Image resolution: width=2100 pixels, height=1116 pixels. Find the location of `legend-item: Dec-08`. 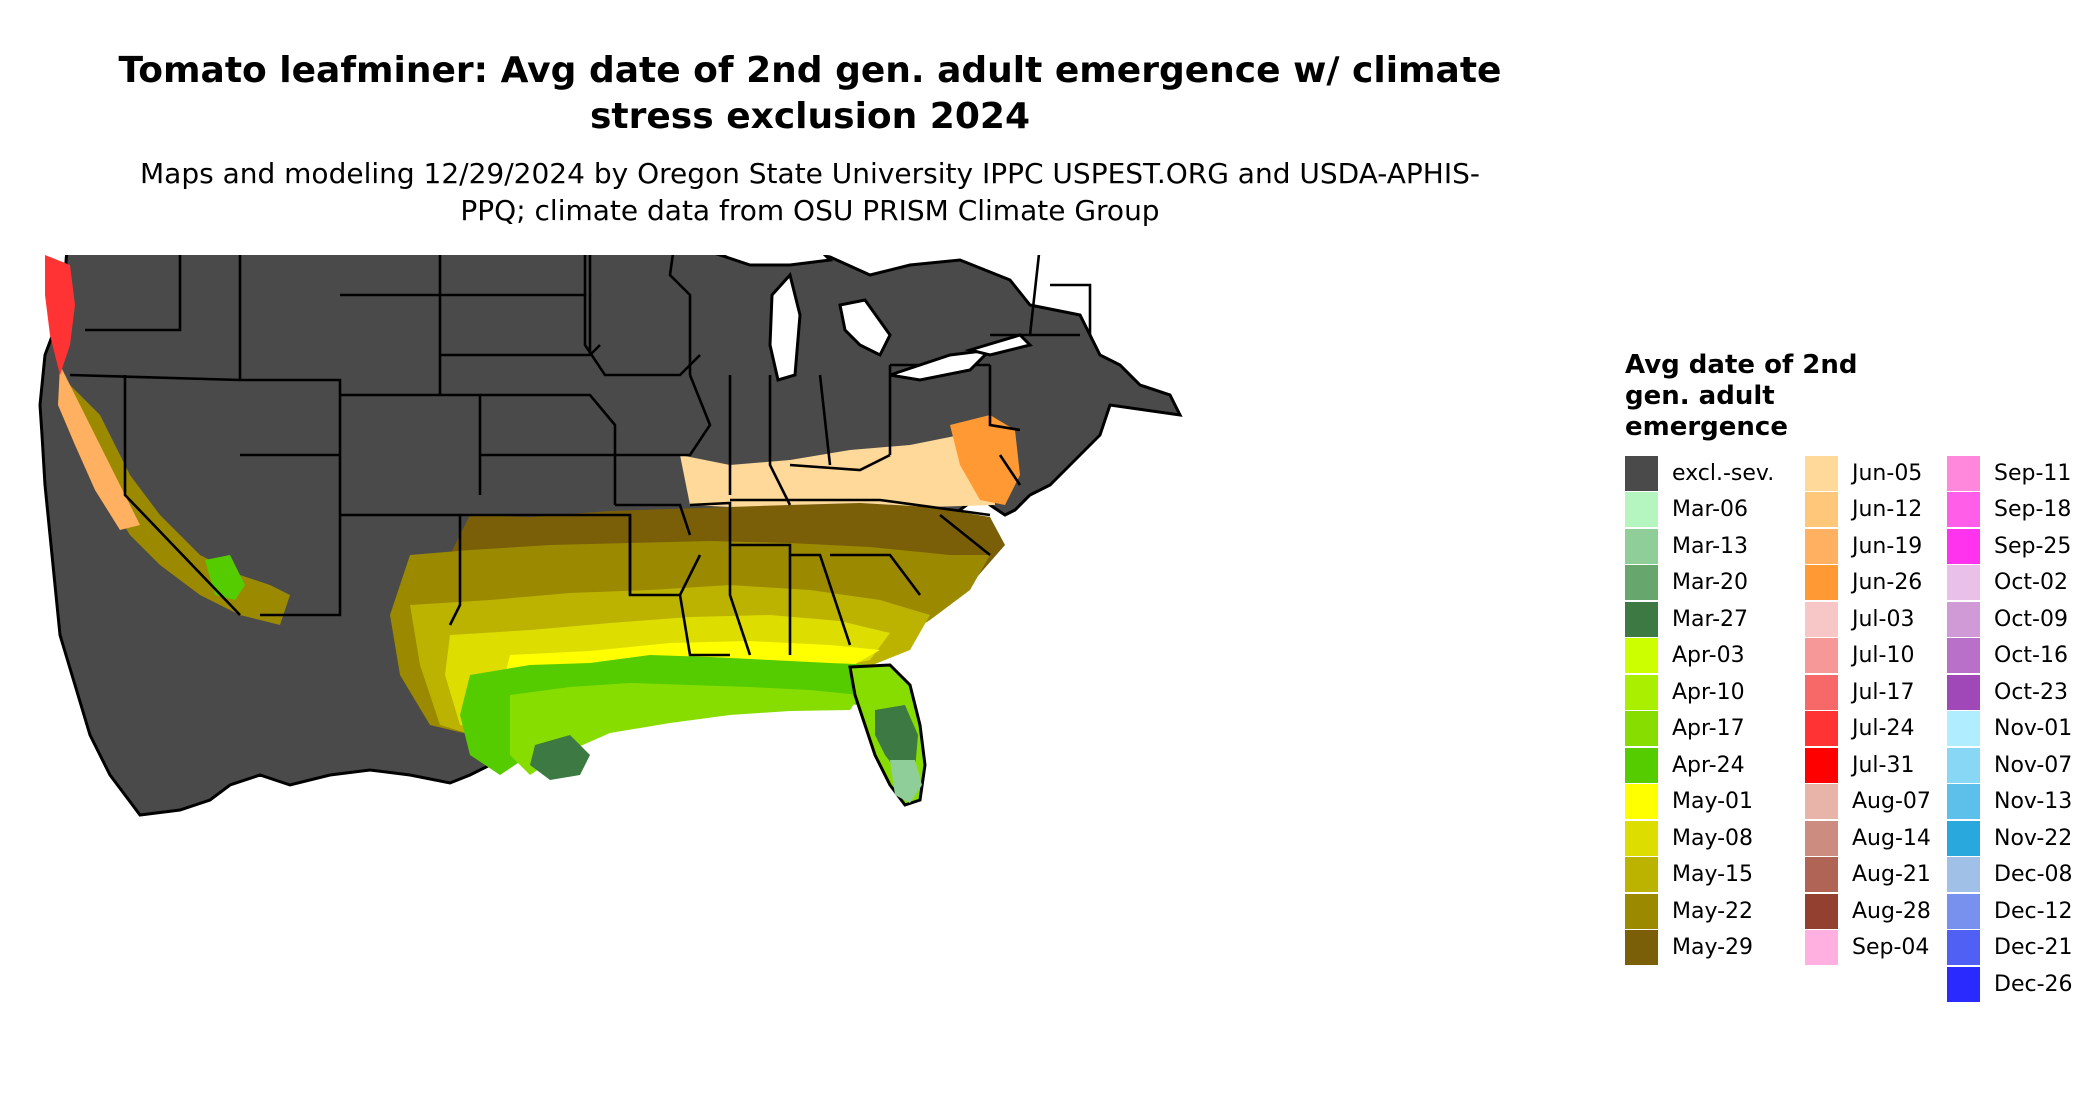

legend-item: Dec-08 is located at coordinates (2022, 875).